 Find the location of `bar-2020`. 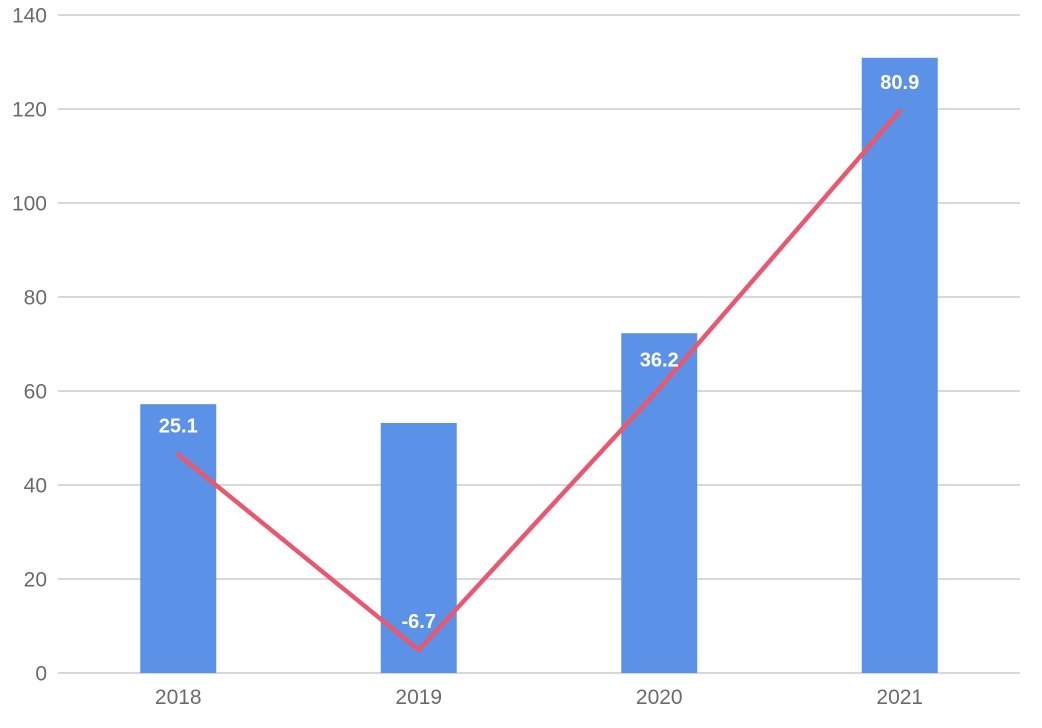

bar-2020 is located at coordinates (659, 503).